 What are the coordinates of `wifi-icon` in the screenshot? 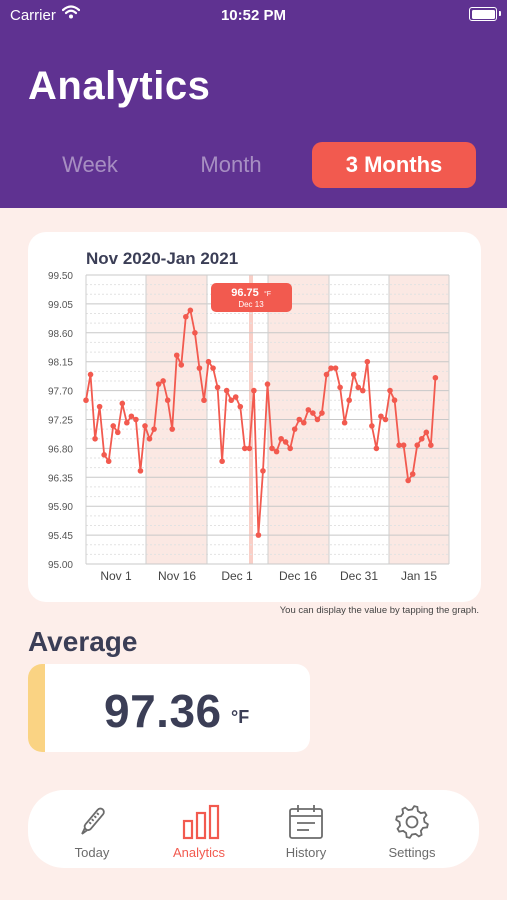 It's located at (71, 12).